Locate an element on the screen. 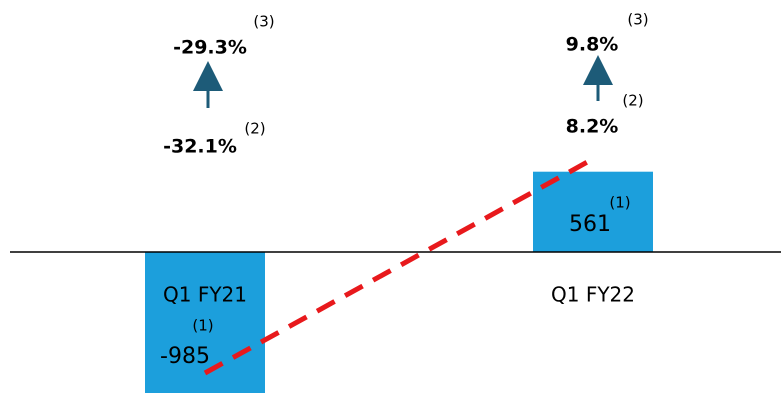  category-label: Q1 FY22 is located at coordinates (593, 295).